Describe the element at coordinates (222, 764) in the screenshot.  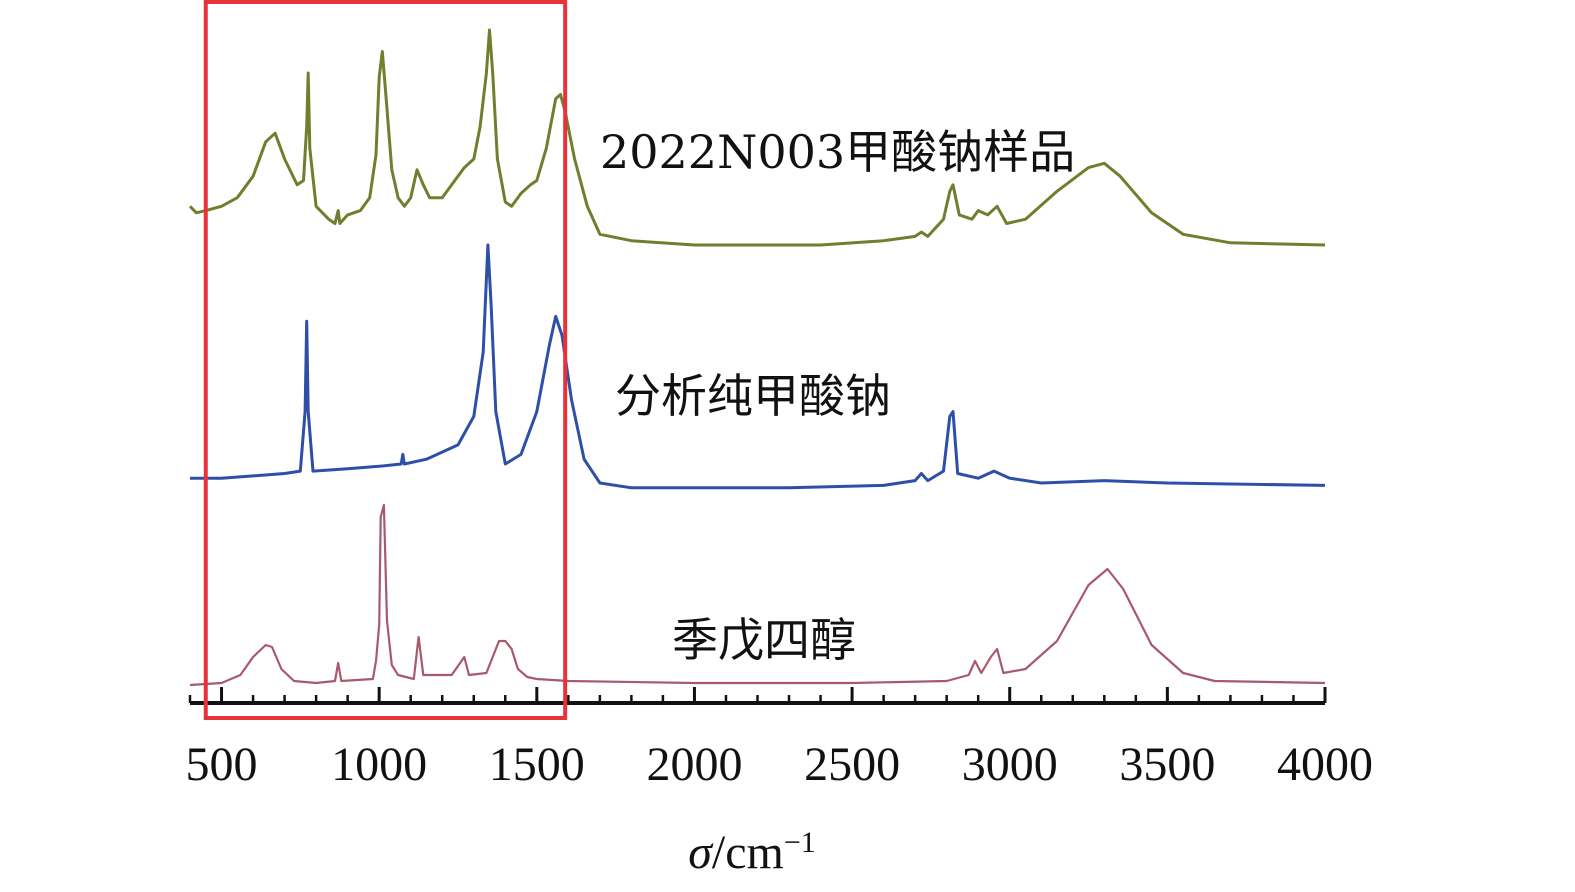
I see `x-tick-label: 500` at that location.